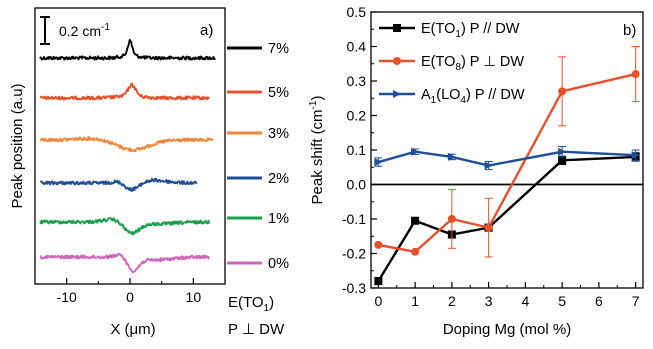  I want to click on panel-a-y-axis-label: Peak position (a.u), so click(17, 145).